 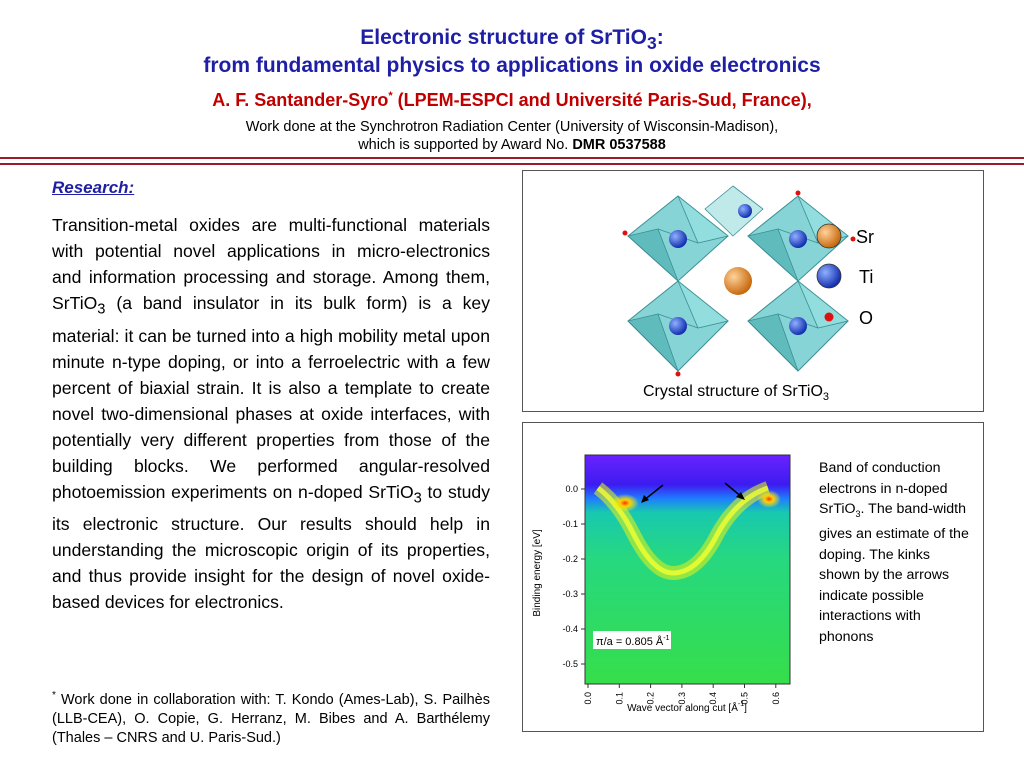 I want to click on x-tick-label: 0.2, so click(x=651, y=698).